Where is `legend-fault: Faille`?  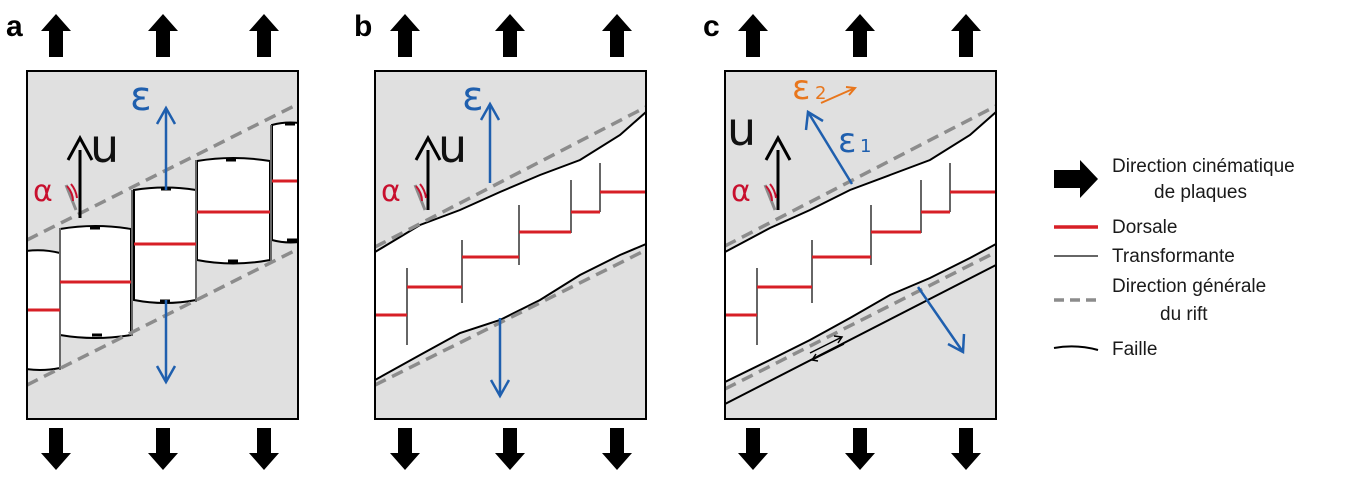
legend-fault: Faille is located at coordinates (1105, 349).